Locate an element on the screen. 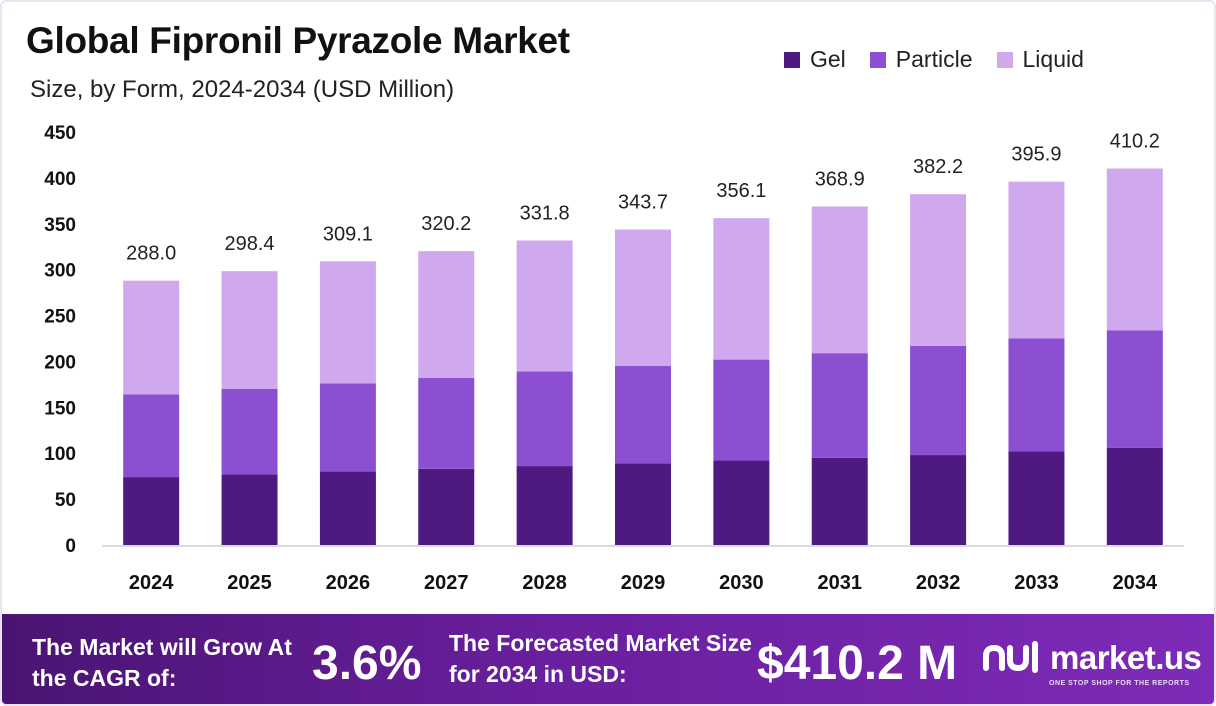  legend-item-liquid: Liquid is located at coordinates (1040, 59).